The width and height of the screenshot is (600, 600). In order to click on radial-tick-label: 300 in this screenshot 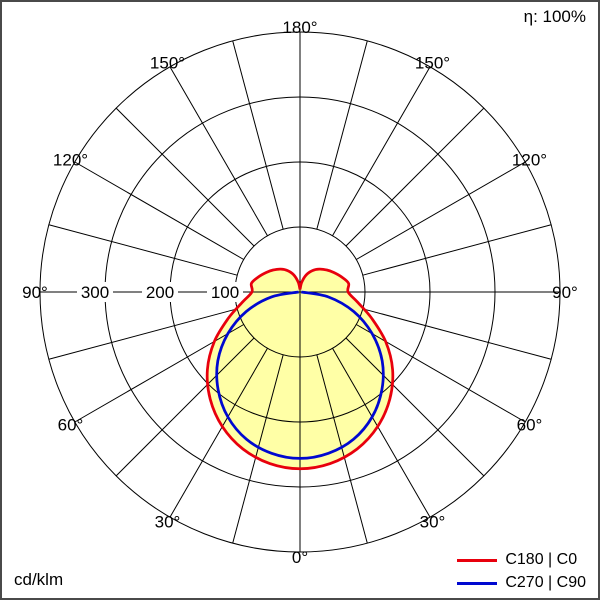, I will do `click(95, 292)`.